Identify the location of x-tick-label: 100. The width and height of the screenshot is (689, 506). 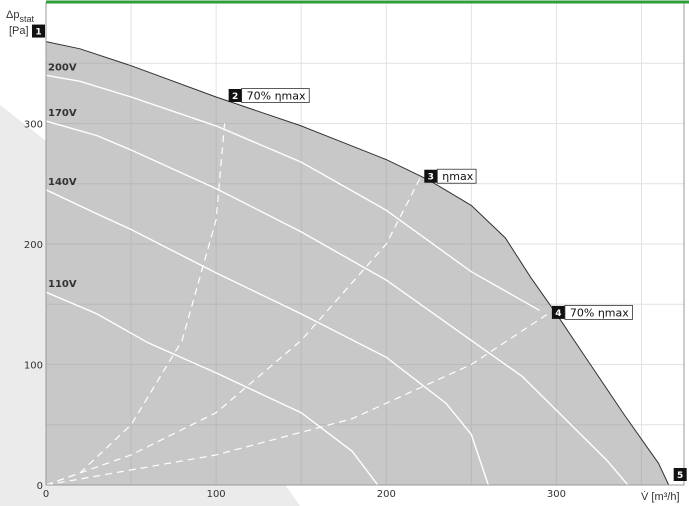
(216, 494).